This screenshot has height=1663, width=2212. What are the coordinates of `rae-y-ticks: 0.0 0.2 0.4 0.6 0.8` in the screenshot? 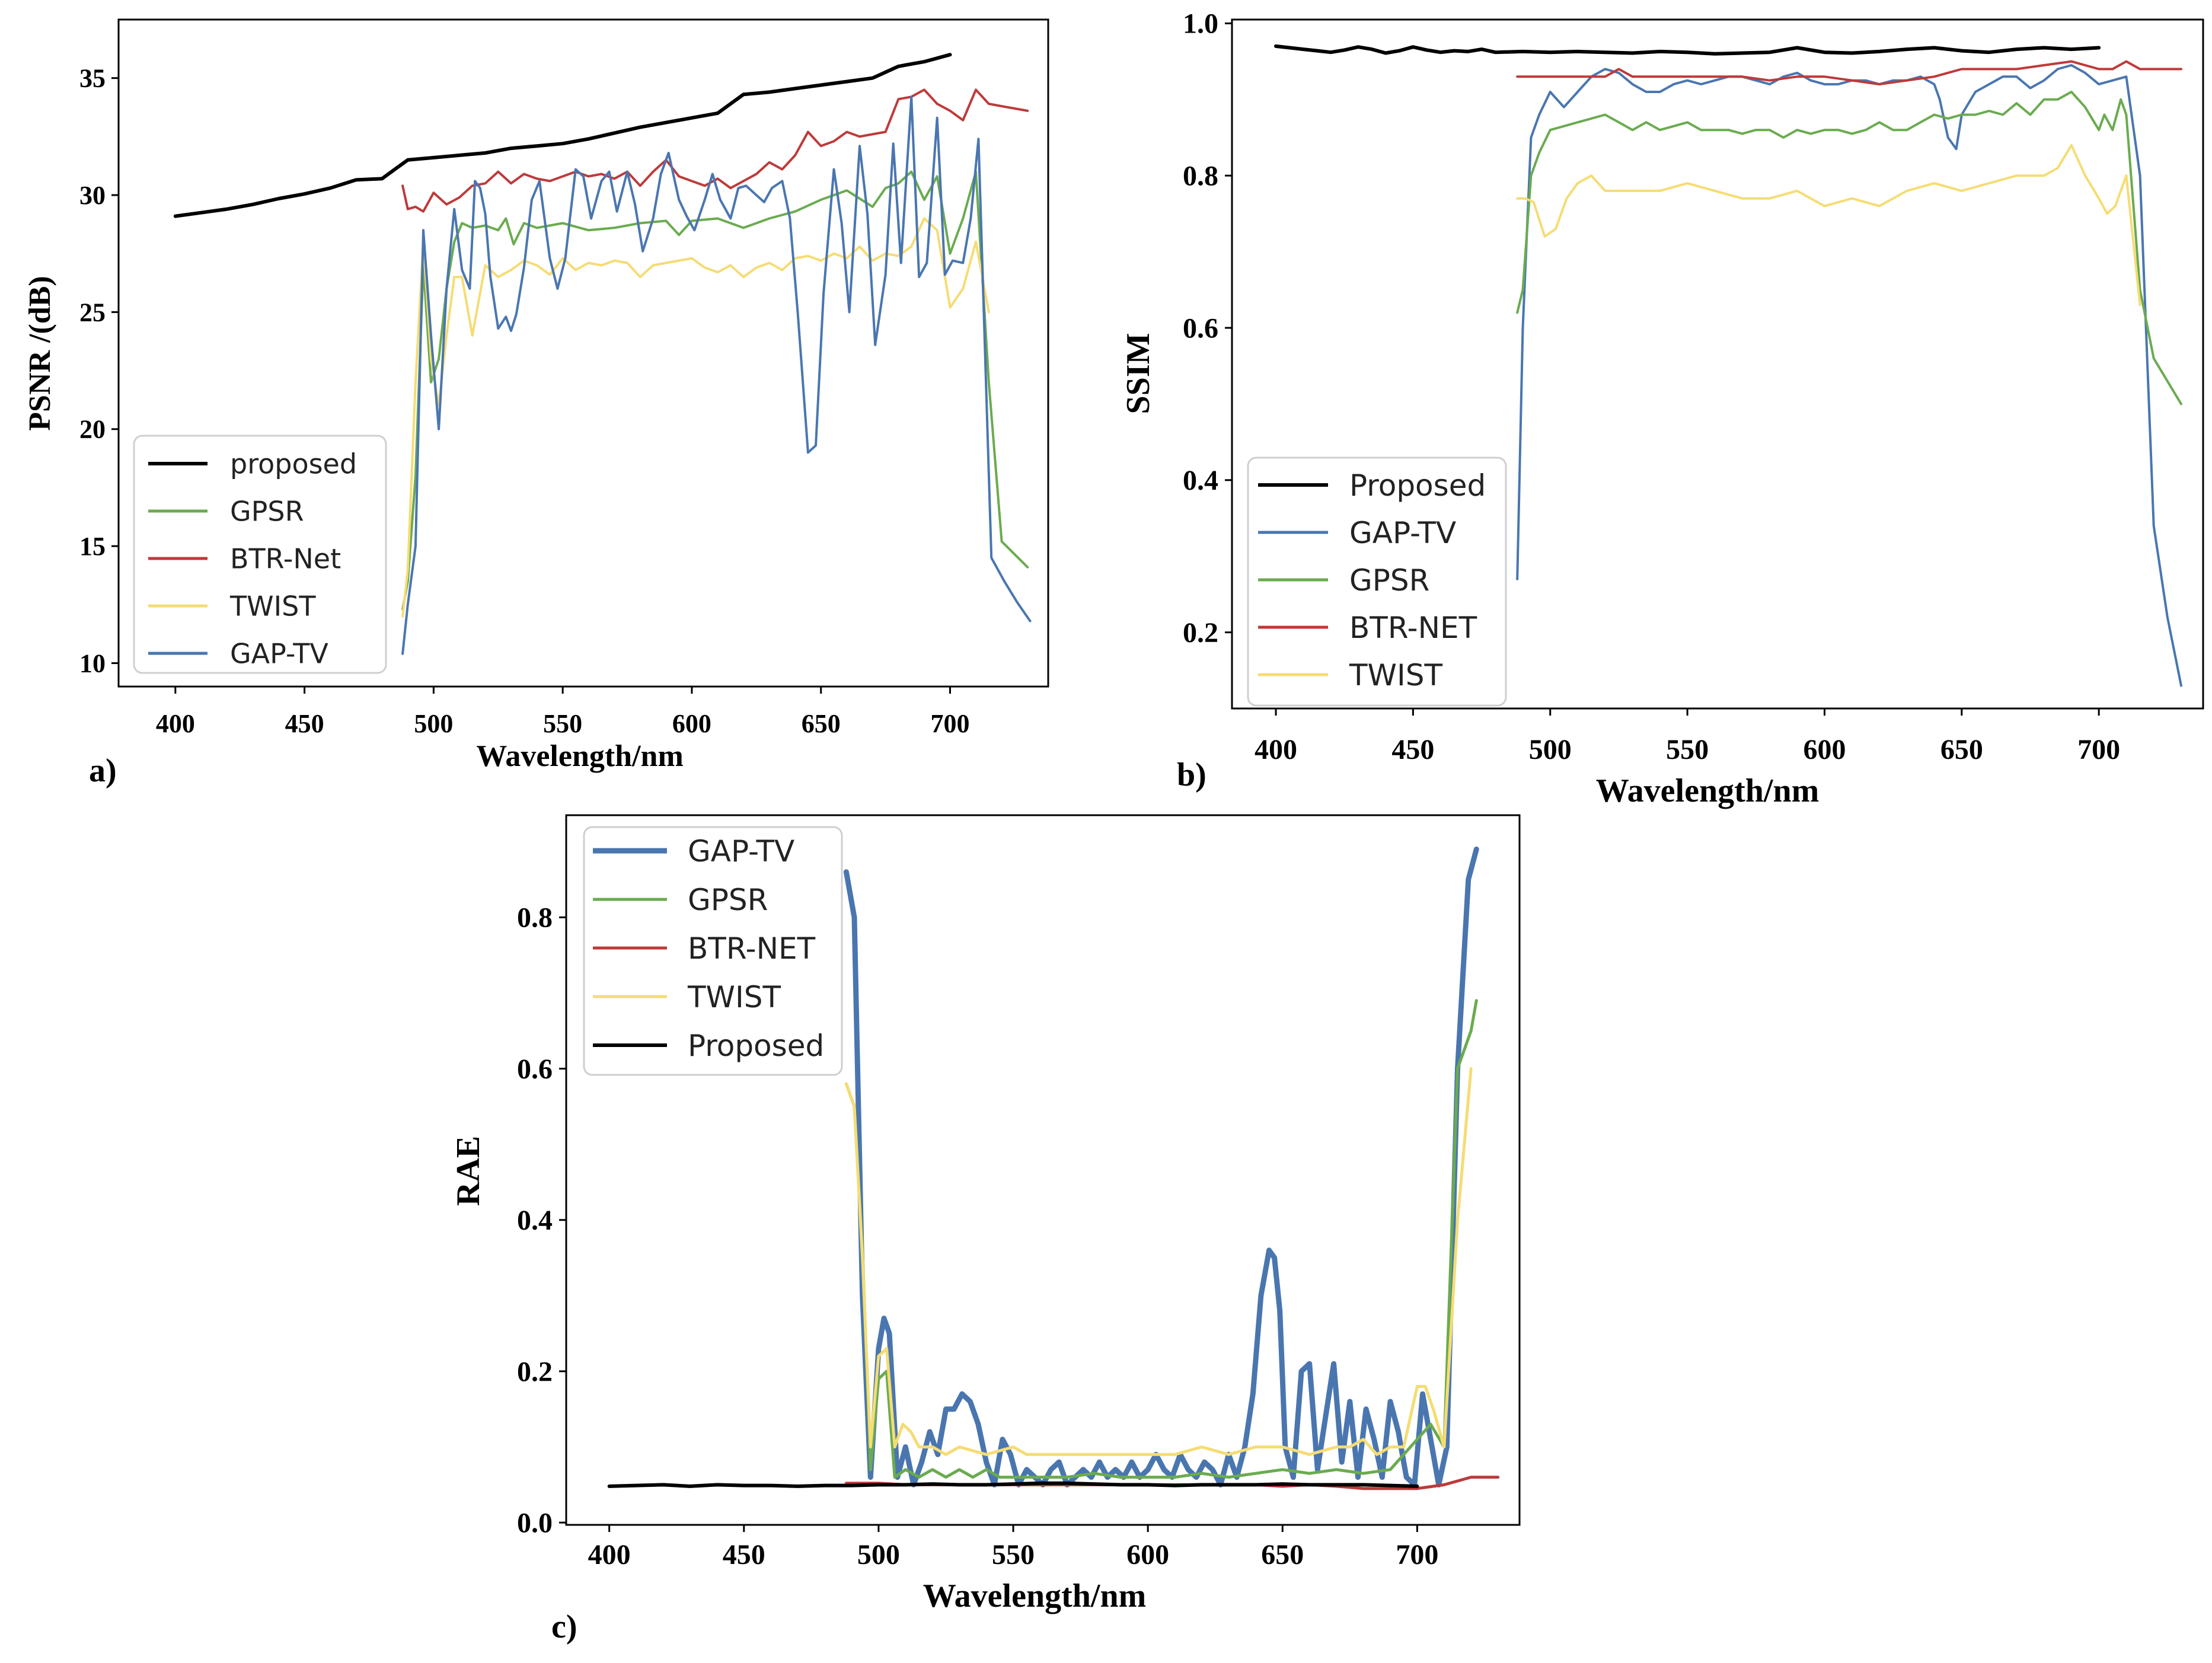 It's located at (541, 1220).